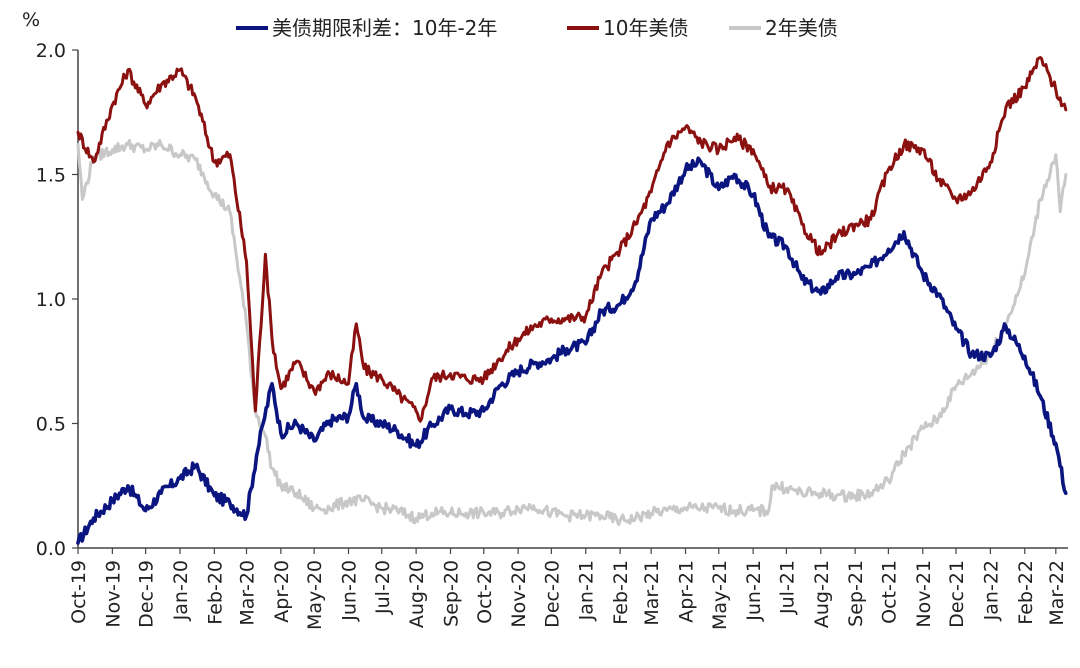 The width and height of the screenshot is (1080, 668). Describe the element at coordinates (51, 425) in the screenshot. I see `y-tick-label: 0.5` at that location.